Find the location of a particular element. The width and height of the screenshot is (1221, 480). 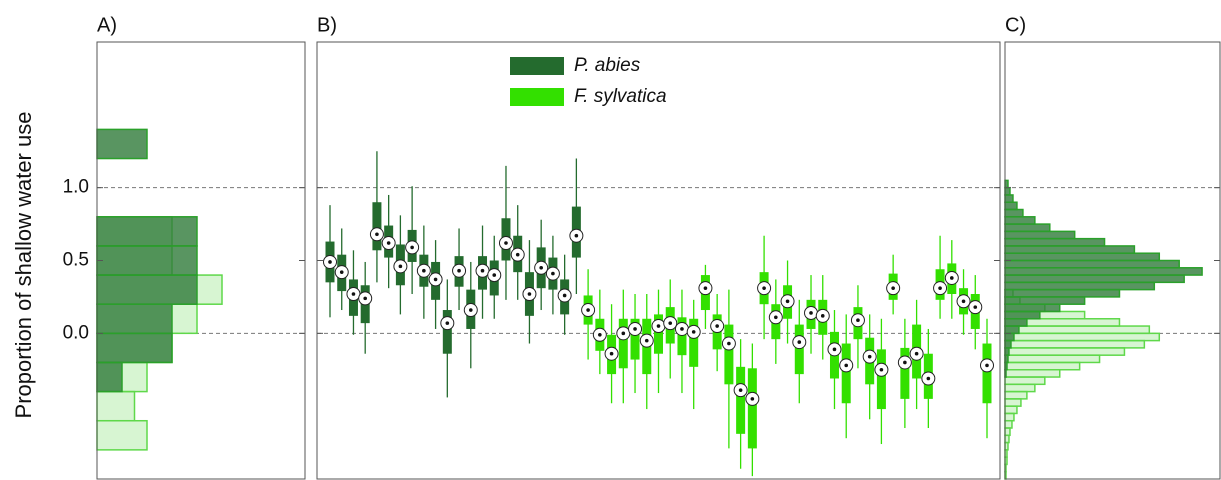

y-tick-label: 0.5 is located at coordinates (76, 260).